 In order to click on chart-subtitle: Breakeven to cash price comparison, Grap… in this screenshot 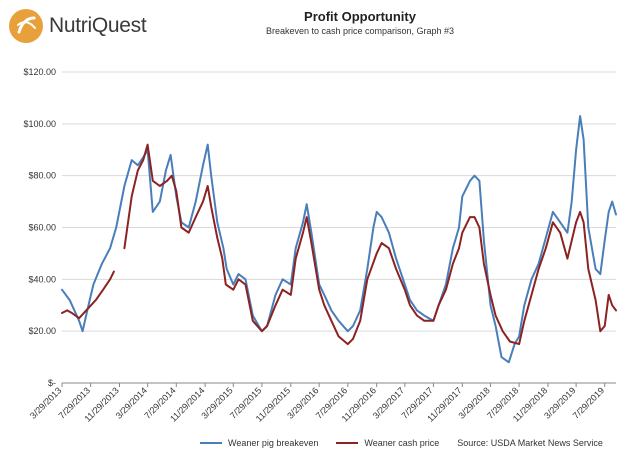, I will do `click(360, 31)`.